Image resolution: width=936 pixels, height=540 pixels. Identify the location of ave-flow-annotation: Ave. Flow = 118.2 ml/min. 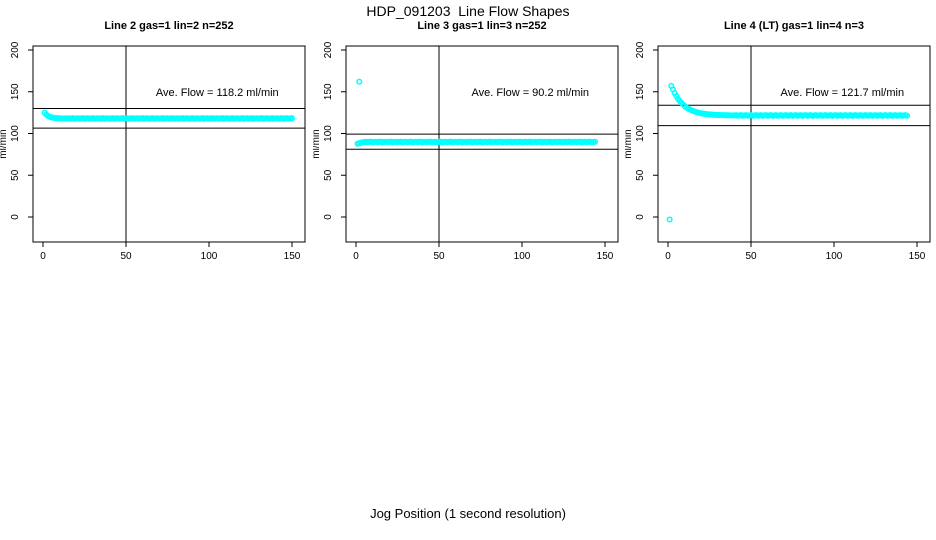
(217, 93).